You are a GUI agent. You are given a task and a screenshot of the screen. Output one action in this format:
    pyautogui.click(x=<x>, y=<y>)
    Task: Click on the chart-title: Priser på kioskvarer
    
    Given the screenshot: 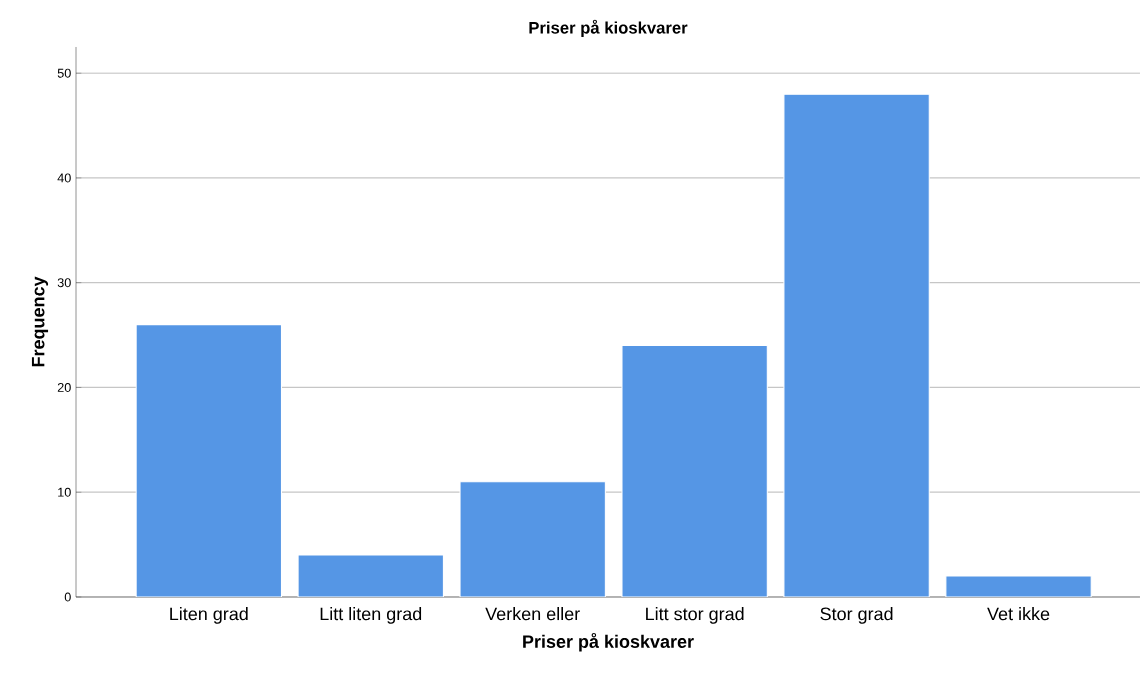 What is the action you would take?
    pyautogui.click(x=608, y=28)
    